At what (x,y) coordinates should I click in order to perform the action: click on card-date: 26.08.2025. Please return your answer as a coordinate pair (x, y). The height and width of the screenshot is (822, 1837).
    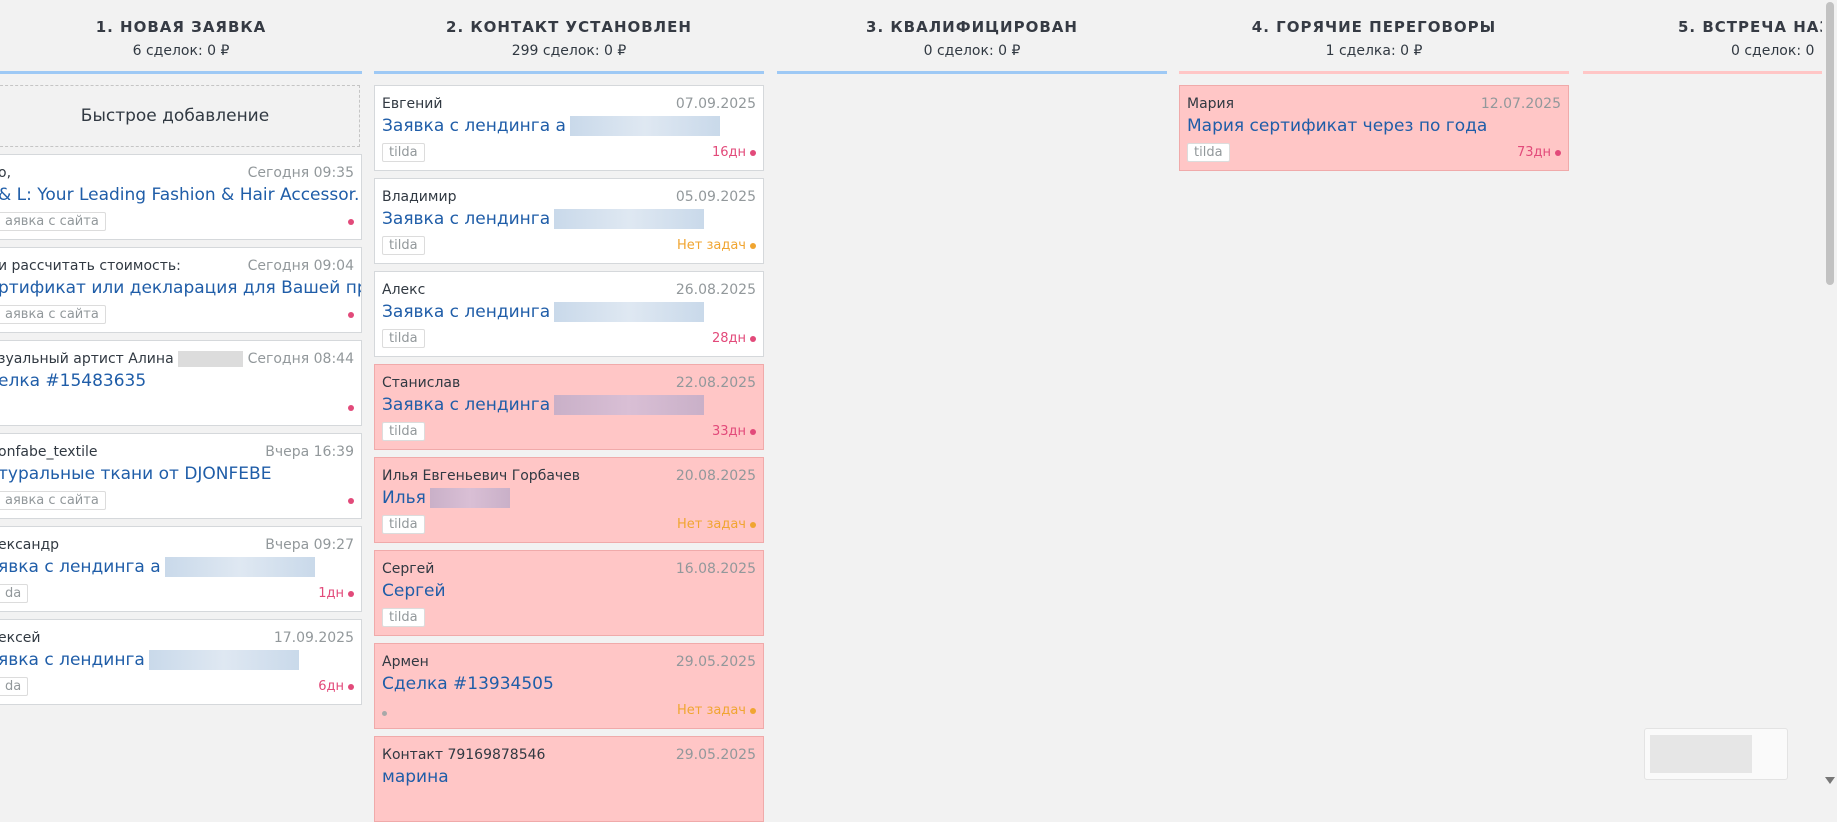
    Looking at the image, I should click on (715, 290).